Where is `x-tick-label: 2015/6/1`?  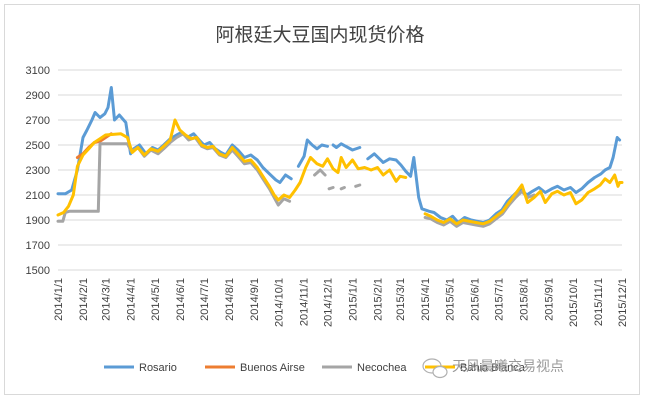 x-tick-label: 2015/6/1 is located at coordinates (475, 299).